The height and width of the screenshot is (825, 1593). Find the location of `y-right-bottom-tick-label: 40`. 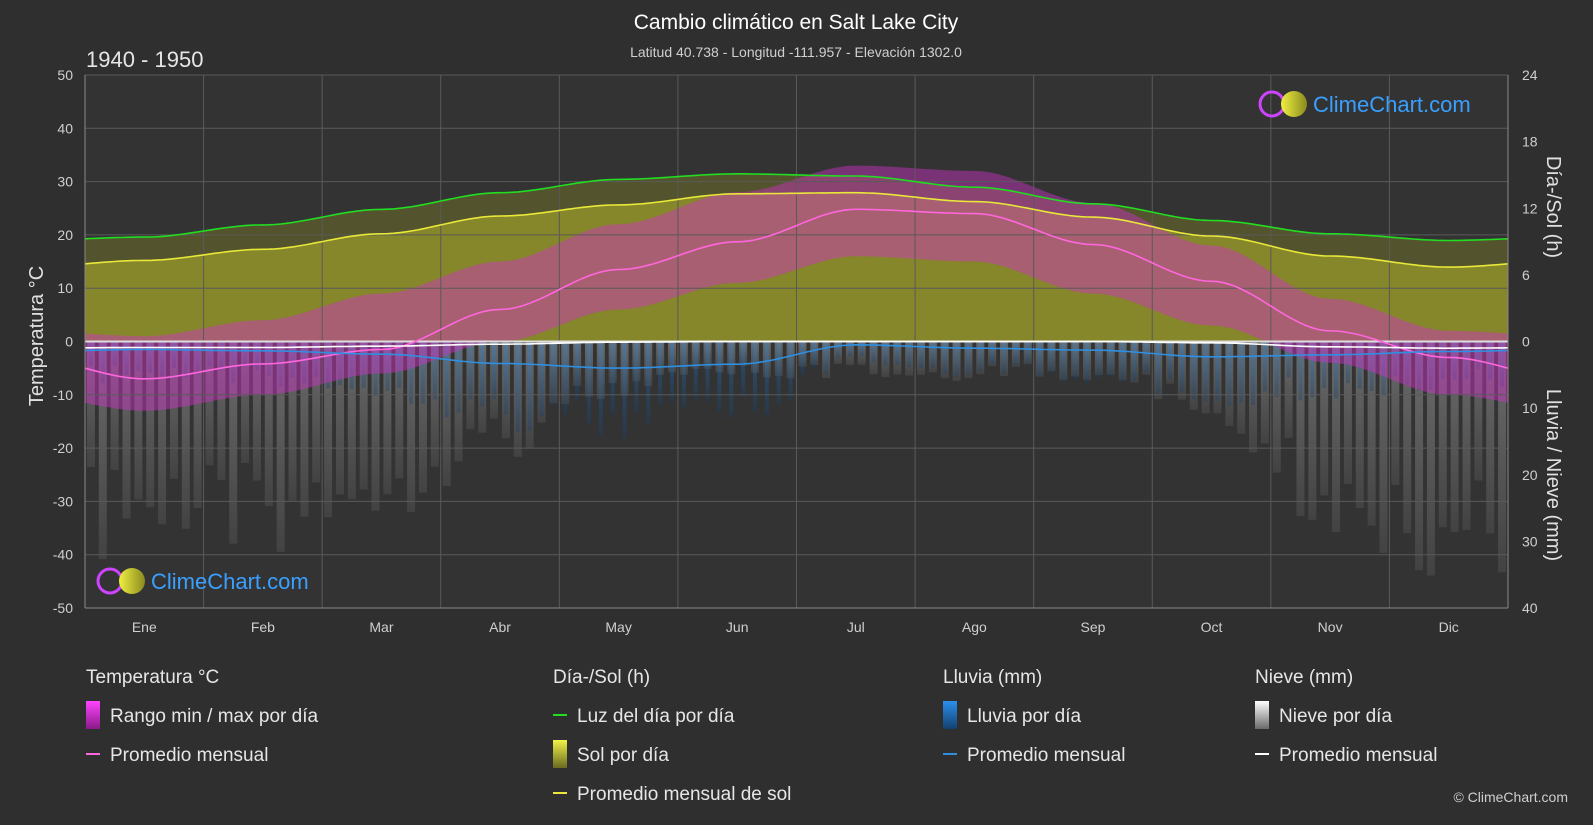

y-right-bottom-tick-label: 40 is located at coordinates (1530, 608).